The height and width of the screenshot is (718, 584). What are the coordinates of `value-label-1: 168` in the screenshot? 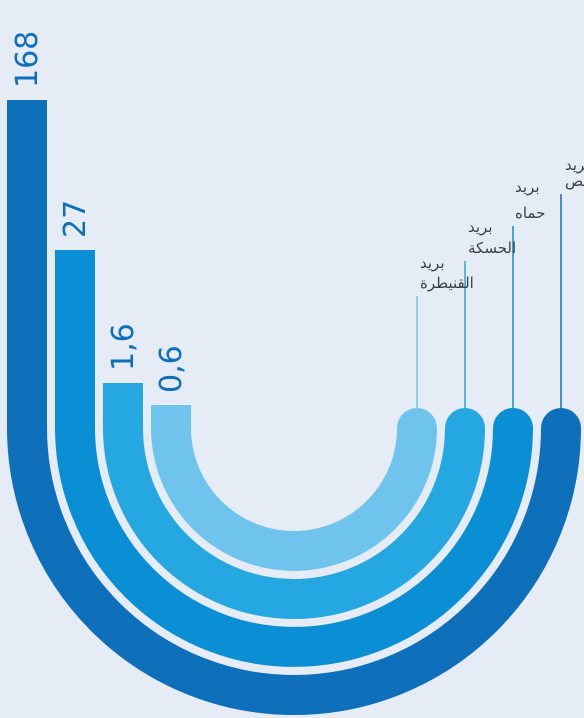 It's located at (27, 59).